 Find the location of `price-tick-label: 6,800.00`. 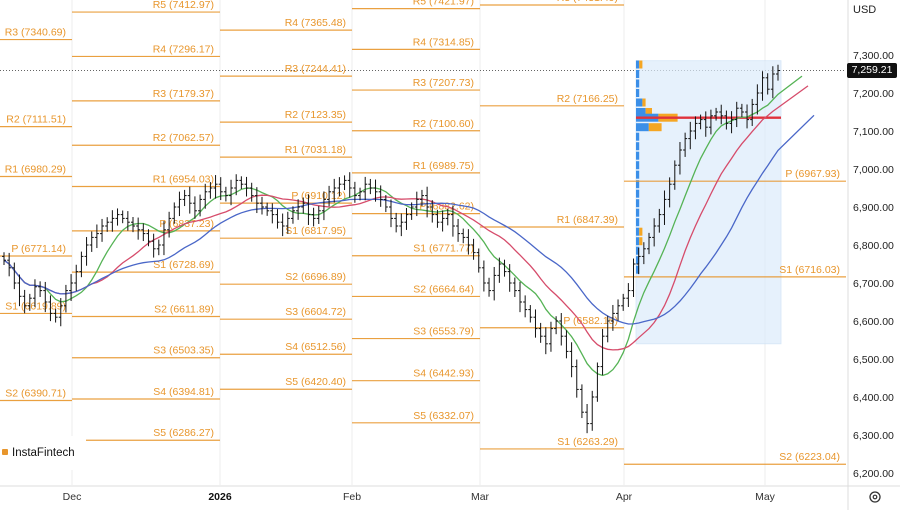

price-tick-label: 6,800.00 is located at coordinates (873, 246).